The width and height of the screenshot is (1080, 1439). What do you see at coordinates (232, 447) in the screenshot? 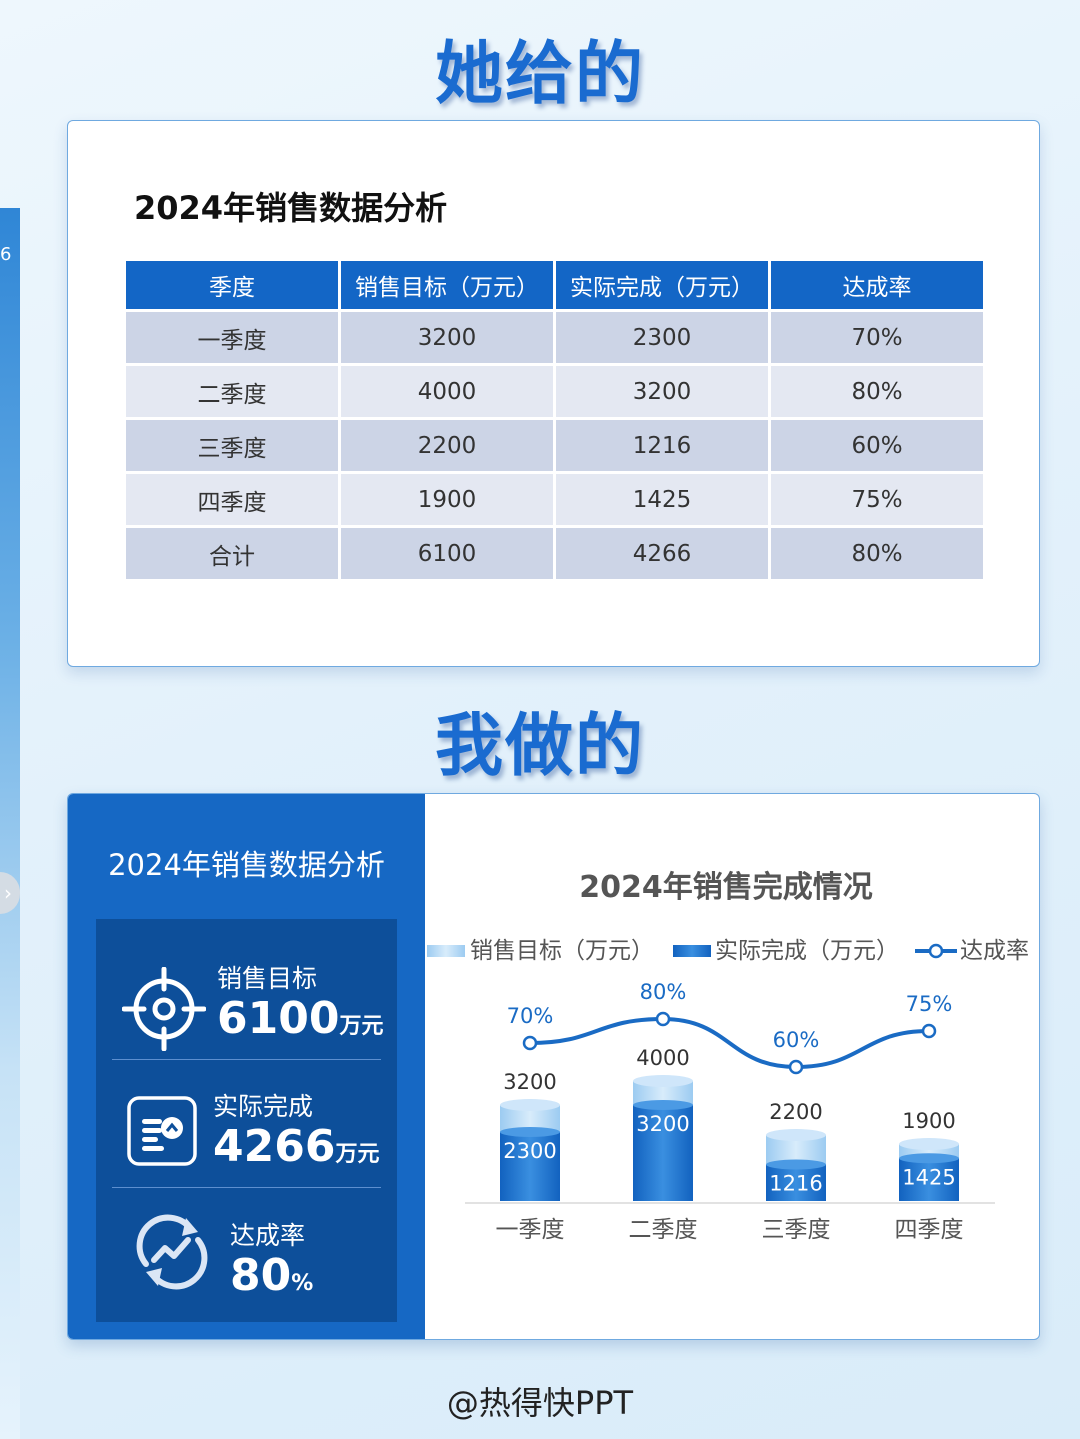
I see `cell: 三季度` at bounding box center [232, 447].